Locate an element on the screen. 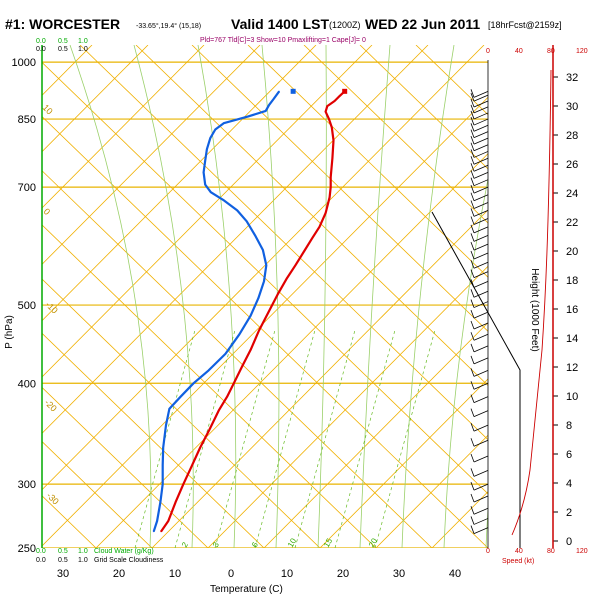  height-tick-label: 14 is located at coordinates (572, 339).